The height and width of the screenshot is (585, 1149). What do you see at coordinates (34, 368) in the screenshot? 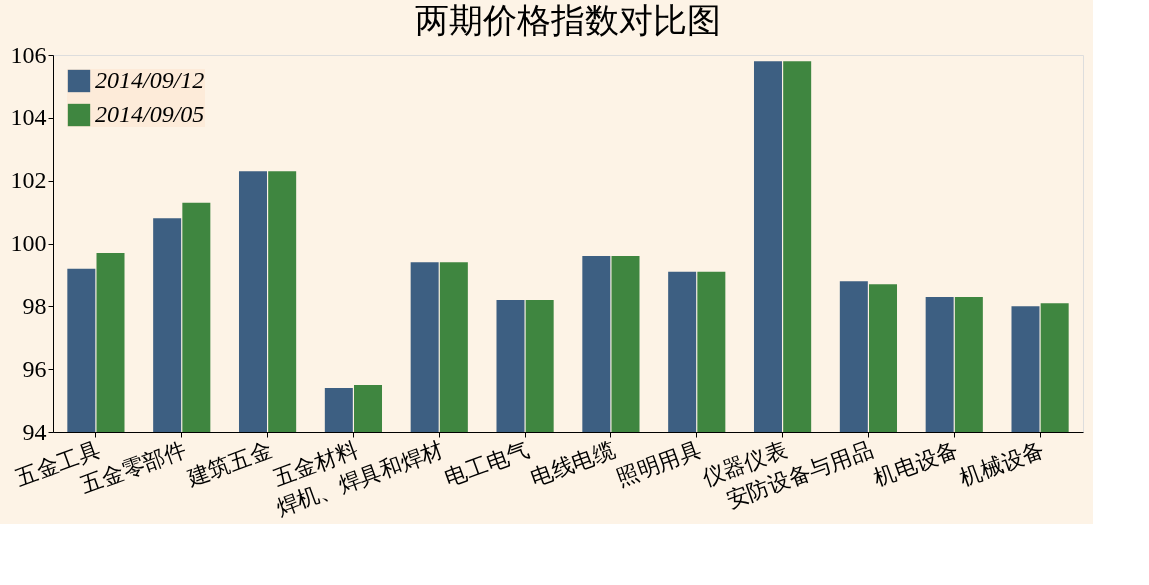
I see `y-tick-label: 96` at bounding box center [34, 368].